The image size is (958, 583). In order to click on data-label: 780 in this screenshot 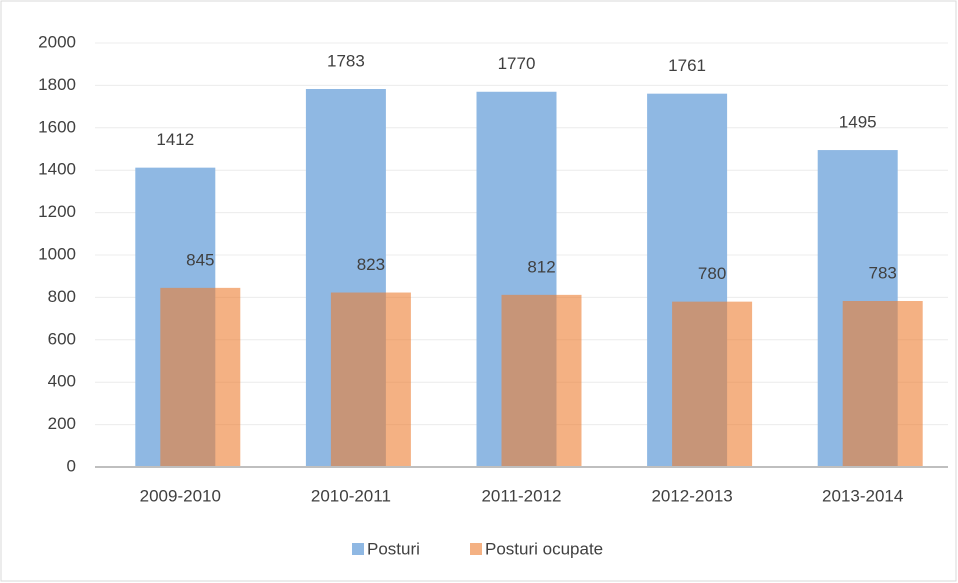, I will do `click(712, 273)`.